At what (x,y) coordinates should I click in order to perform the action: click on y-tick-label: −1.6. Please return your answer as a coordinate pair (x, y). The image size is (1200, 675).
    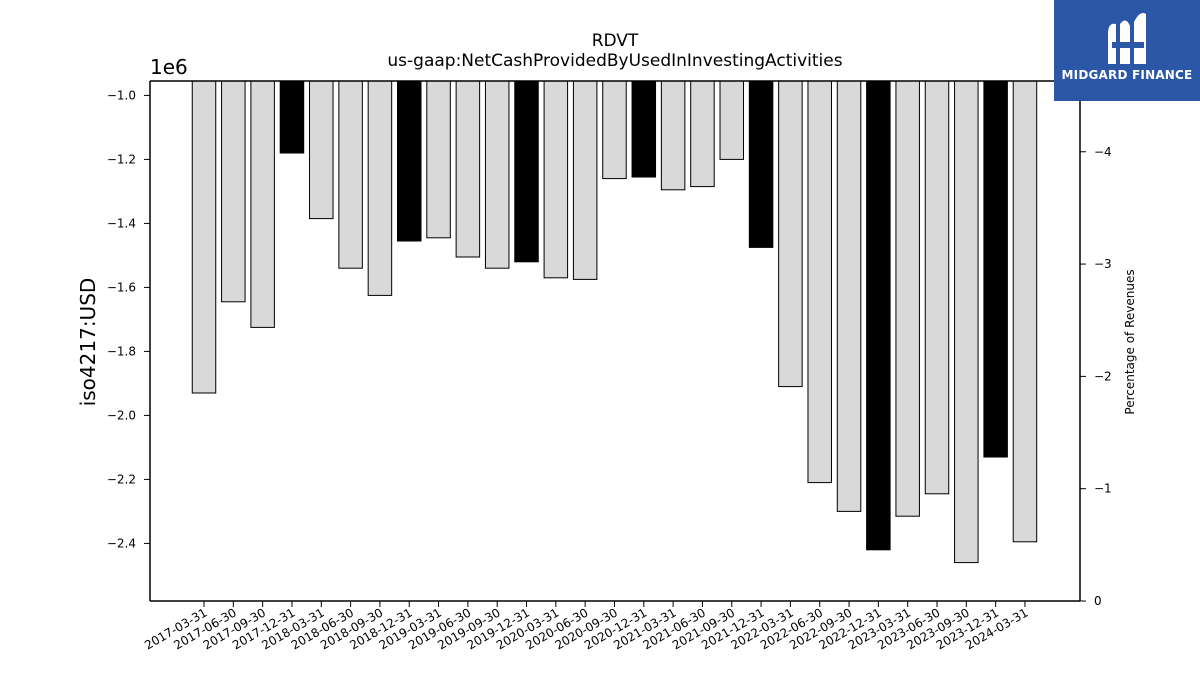
    Looking at the image, I should click on (121, 287).